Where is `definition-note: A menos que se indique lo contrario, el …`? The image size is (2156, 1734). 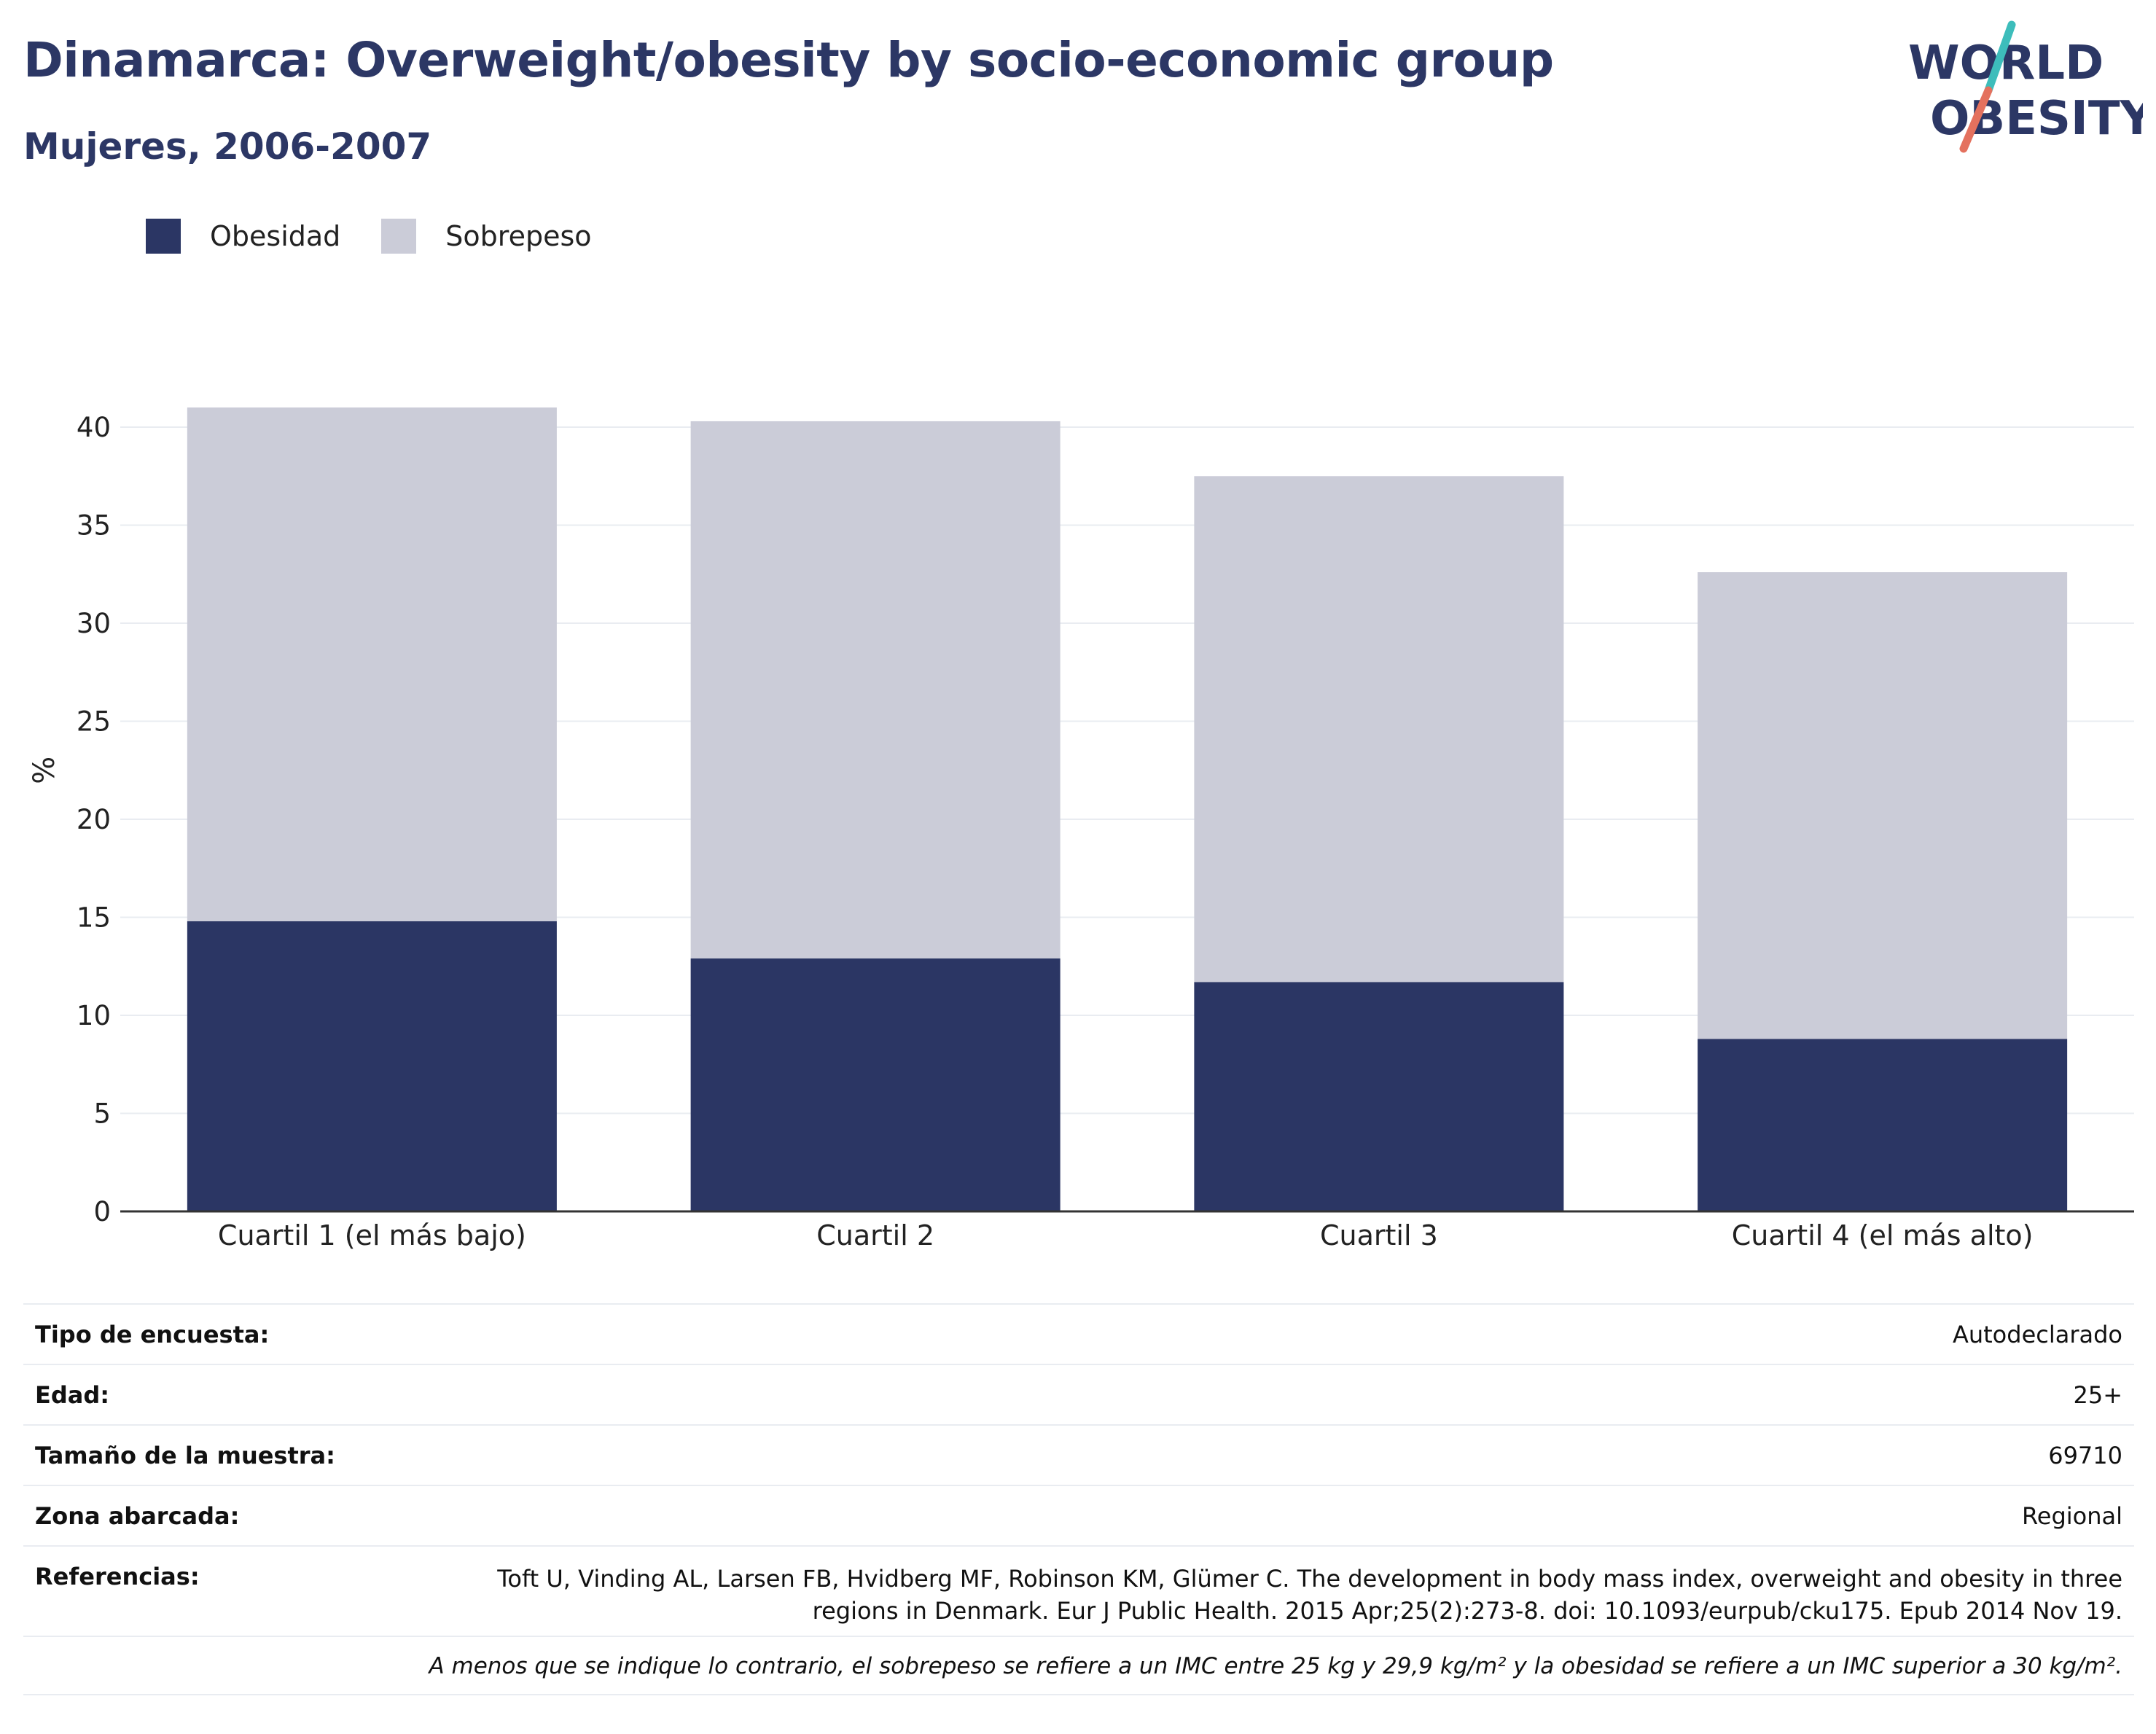 definition-note: A menos que se indique lo contrario, el … is located at coordinates (1276, 1666).